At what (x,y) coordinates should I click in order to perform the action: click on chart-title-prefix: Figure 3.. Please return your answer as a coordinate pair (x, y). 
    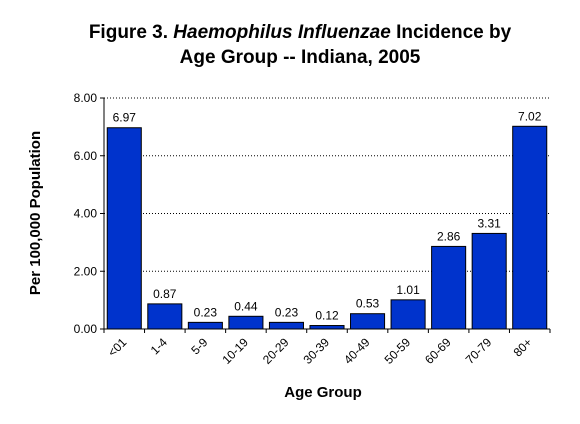
    Looking at the image, I should click on (128, 32).